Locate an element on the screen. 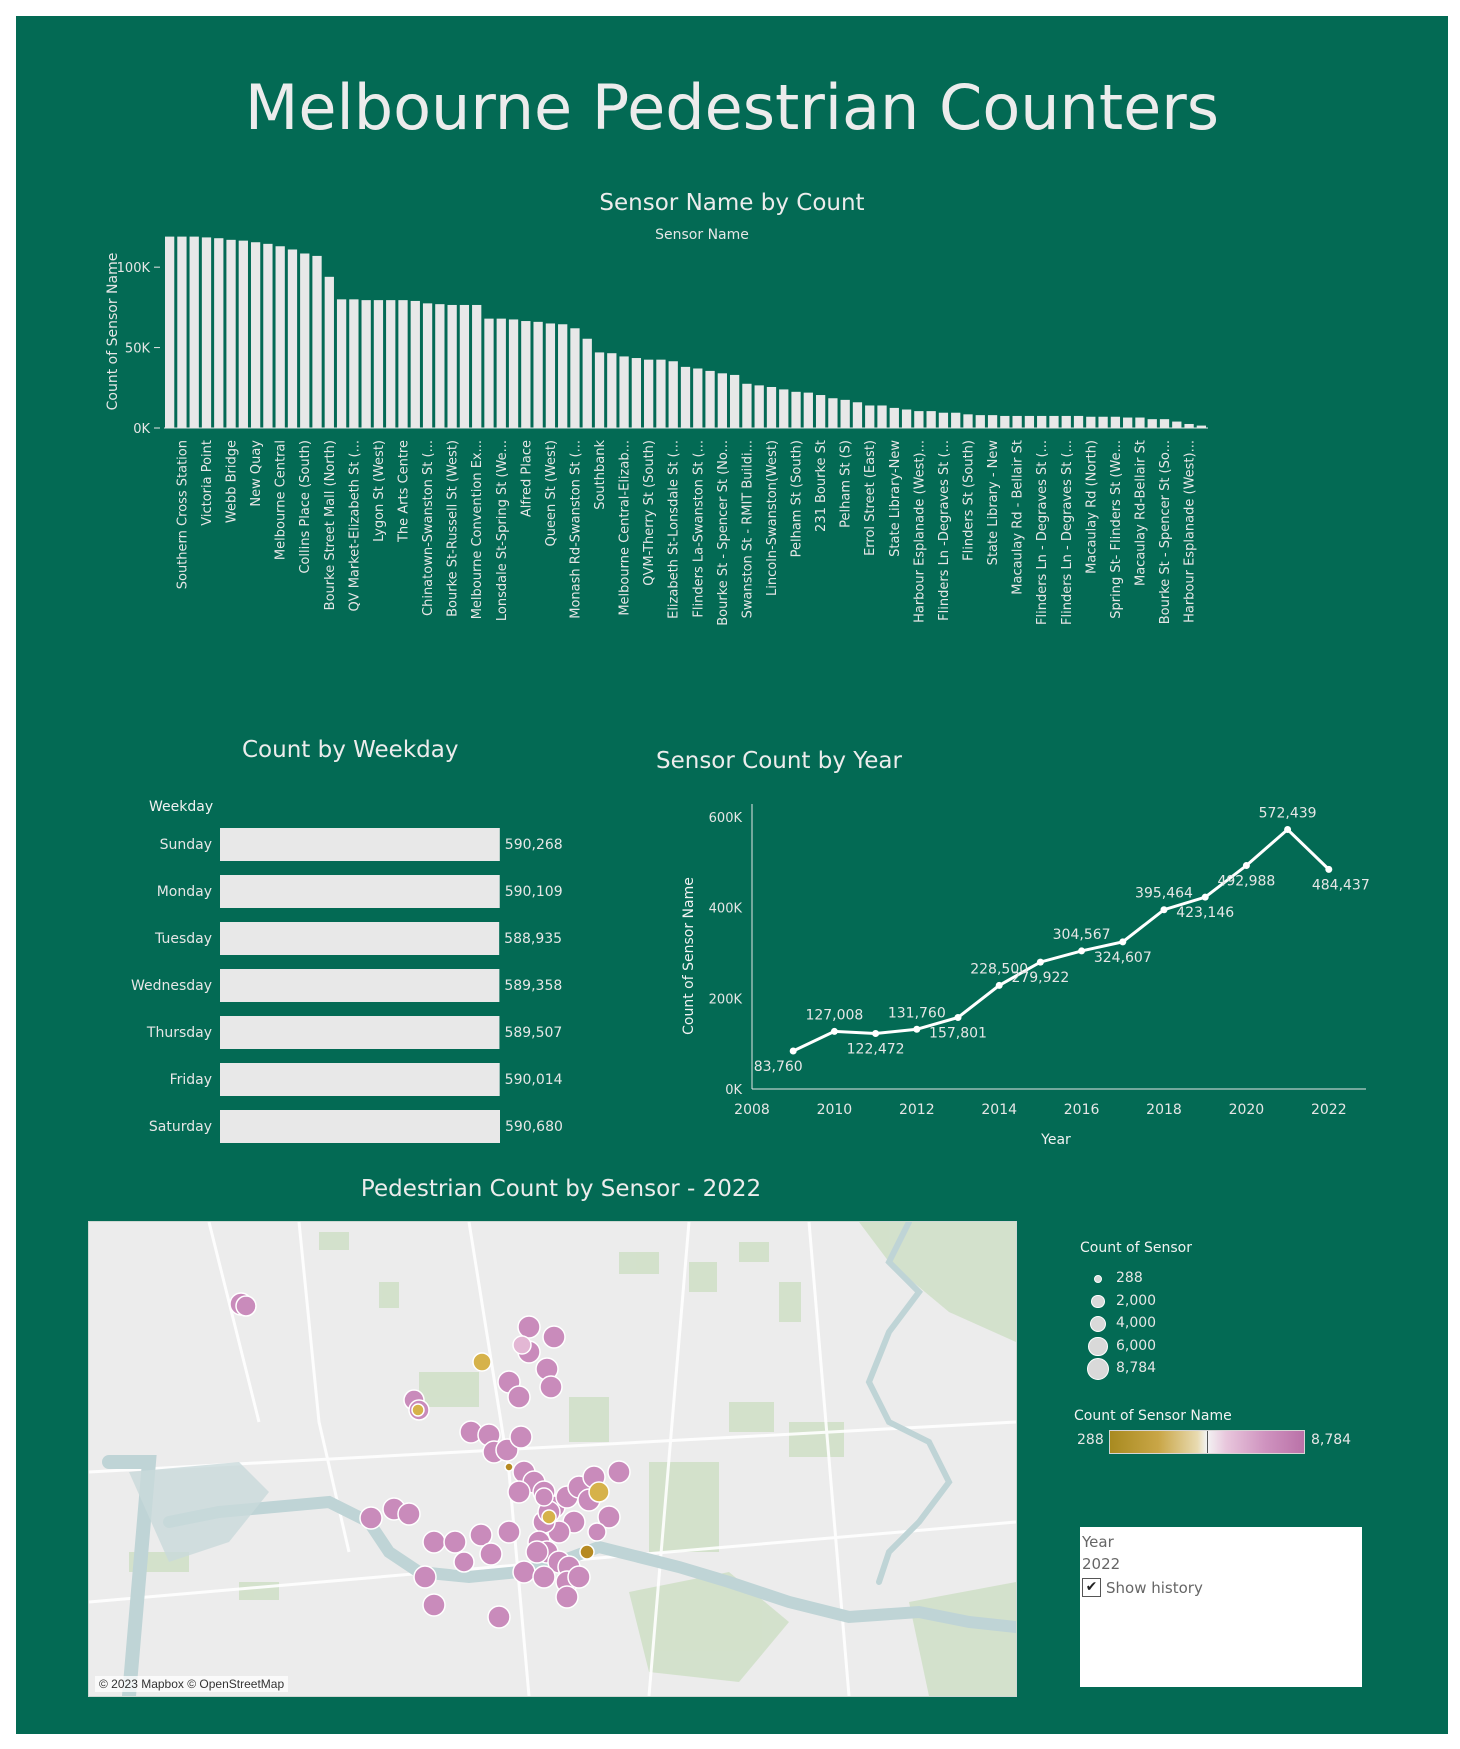  weekday-data-label: 588,935 is located at coordinates (533, 939).